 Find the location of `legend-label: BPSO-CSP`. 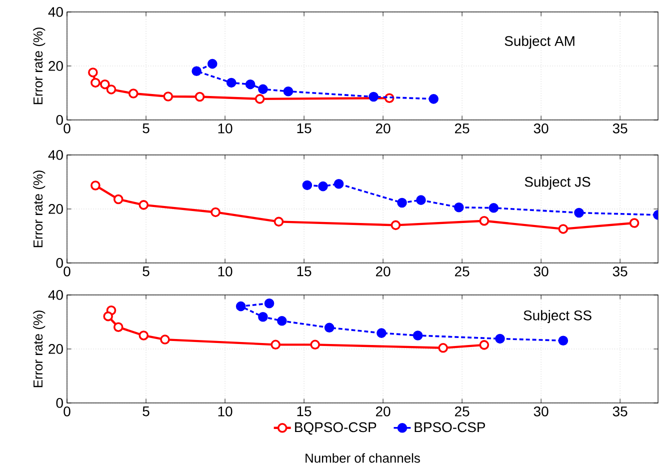

legend-label: BPSO-CSP is located at coordinates (450, 427).